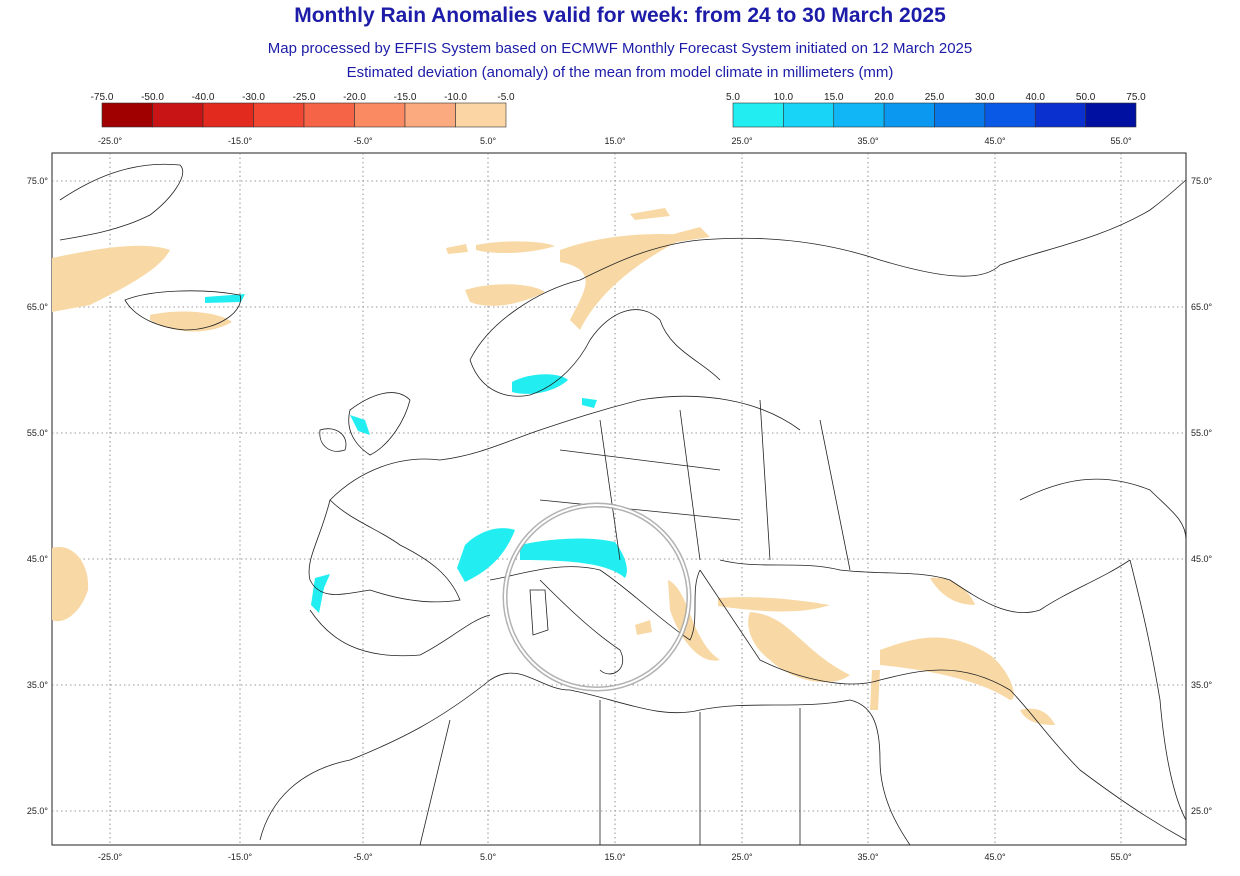 The width and height of the screenshot is (1240, 876). I want to click on legend-label: 10.0, so click(784, 97).